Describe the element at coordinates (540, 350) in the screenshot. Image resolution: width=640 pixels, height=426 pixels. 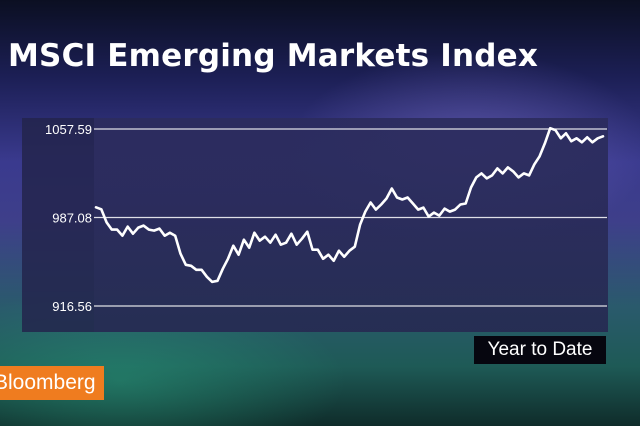
I see `period-label: Year to Date` at that location.